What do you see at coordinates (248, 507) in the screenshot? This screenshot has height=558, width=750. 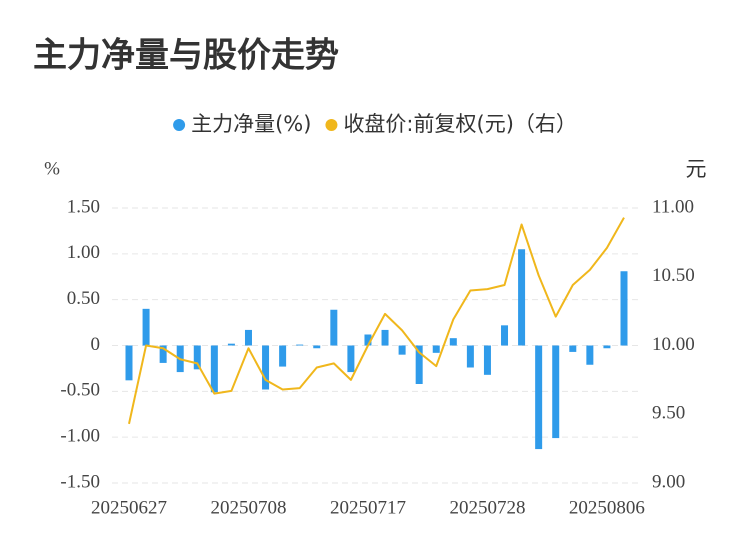 I see `x-tick-label: 20250708` at bounding box center [248, 507].